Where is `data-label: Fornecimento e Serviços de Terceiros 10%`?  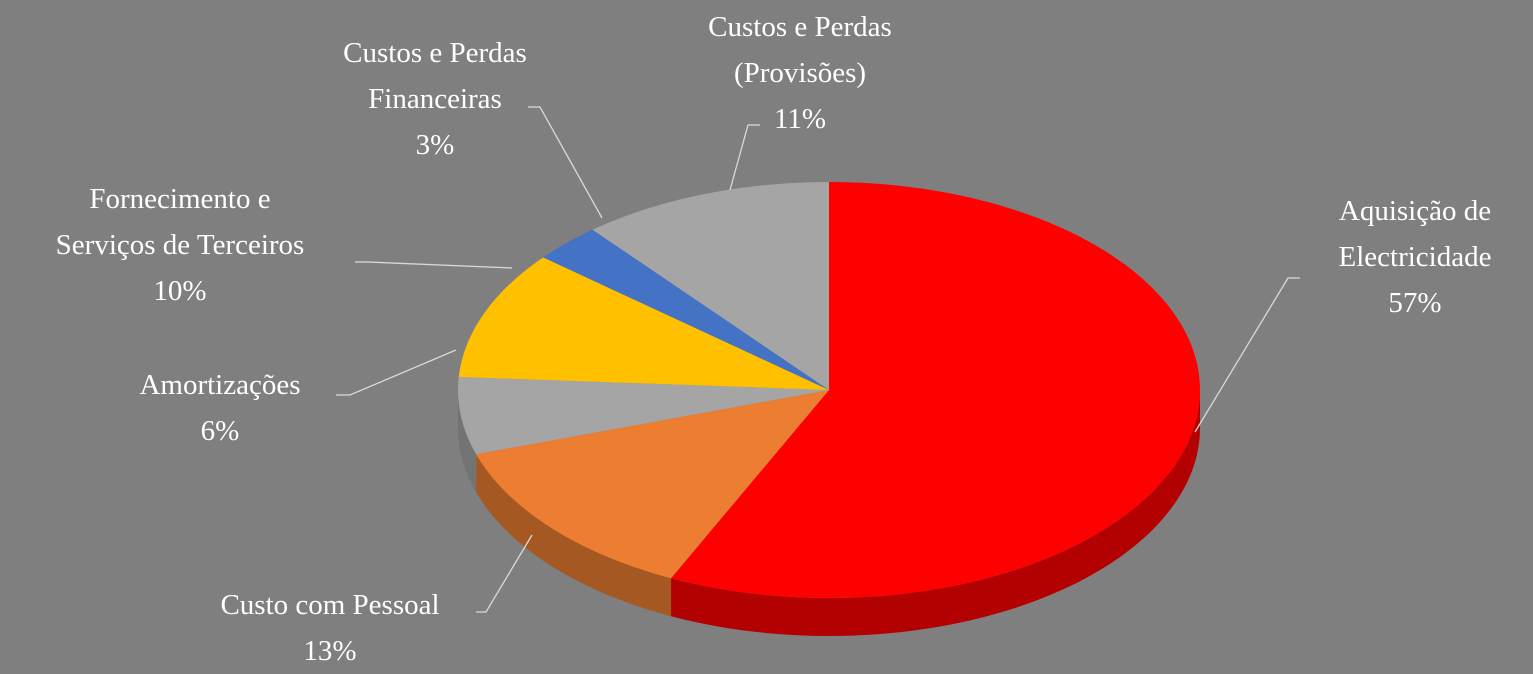
data-label: Fornecimento e Serviços de Terceiros 10% is located at coordinates (180, 245).